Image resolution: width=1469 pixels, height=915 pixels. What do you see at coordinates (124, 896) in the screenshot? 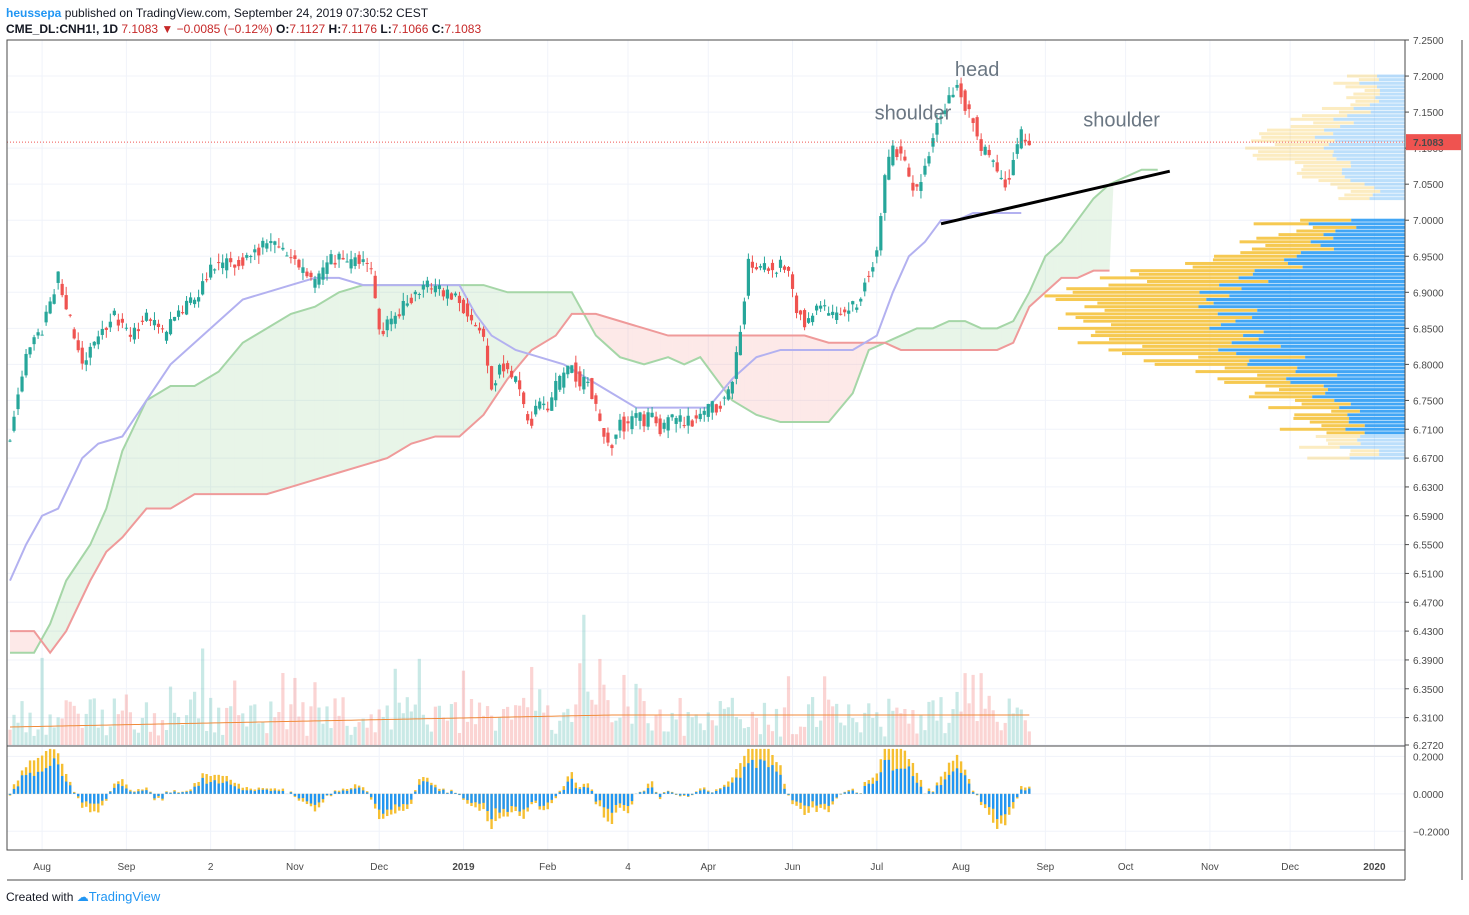
I see `tradingview-brand: TradingView` at bounding box center [124, 896].